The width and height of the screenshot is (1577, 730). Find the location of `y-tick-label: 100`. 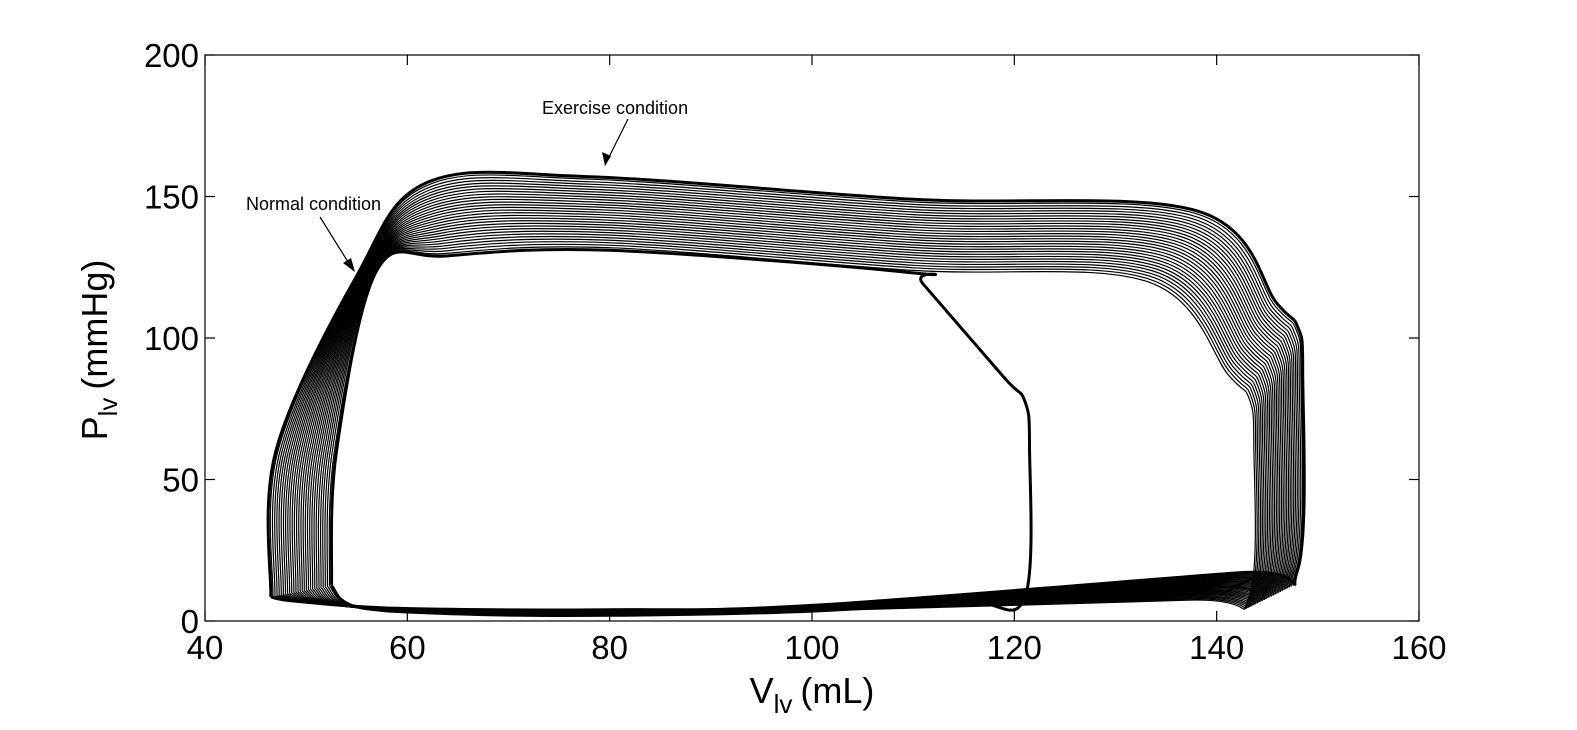

y-tick-label: 100 is located at coordinates (171, 338).